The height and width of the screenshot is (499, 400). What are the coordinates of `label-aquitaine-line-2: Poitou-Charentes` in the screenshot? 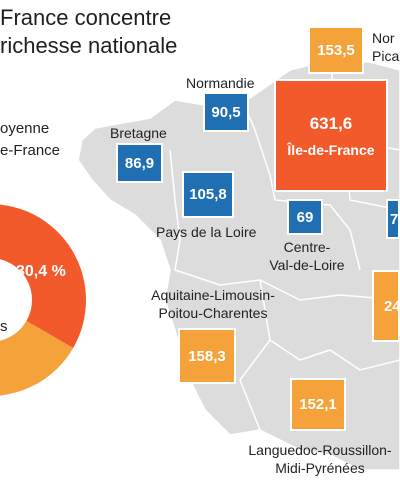 It's located at (213, 313).